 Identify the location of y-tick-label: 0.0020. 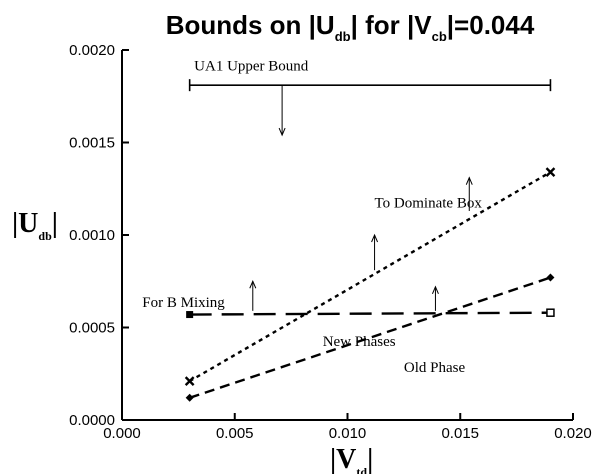
(92, 50).